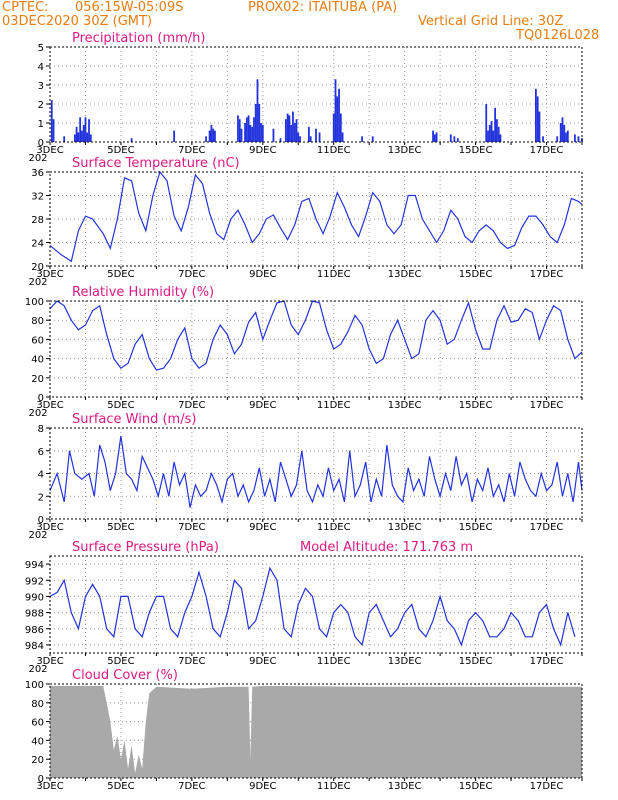 This screenshot has width=618, height=800. Describe the element at coordinates (145, 547) in the screenshot. I see `panel-title: Surface Pressure (hPa)` at that location.